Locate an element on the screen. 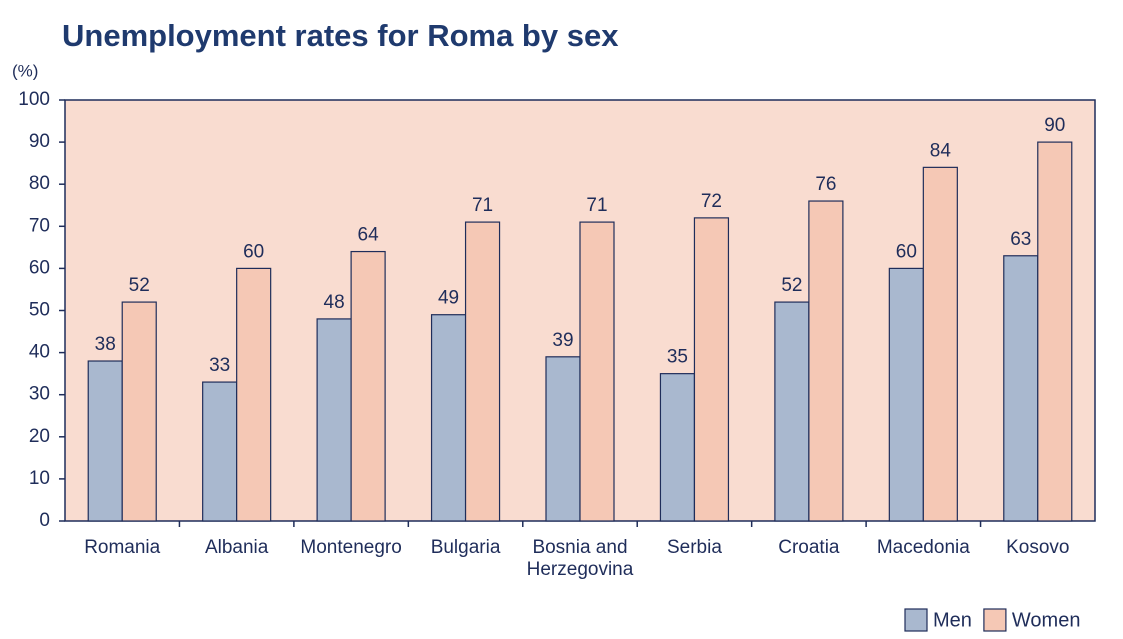 The width and height of the screenshot is (1123, 639). data-label: 76 is located at coordinates (825, 184).